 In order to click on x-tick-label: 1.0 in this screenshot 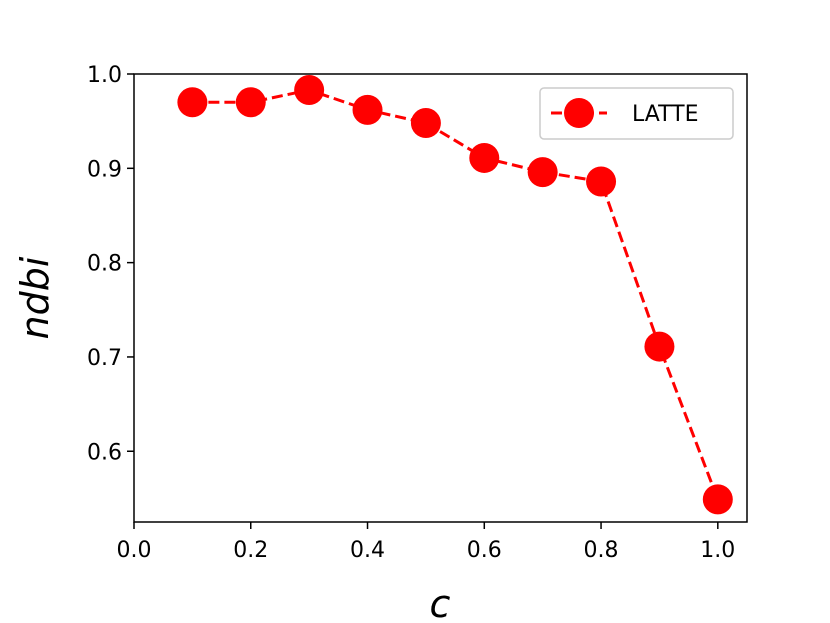, I will do `click(717, 550)`.